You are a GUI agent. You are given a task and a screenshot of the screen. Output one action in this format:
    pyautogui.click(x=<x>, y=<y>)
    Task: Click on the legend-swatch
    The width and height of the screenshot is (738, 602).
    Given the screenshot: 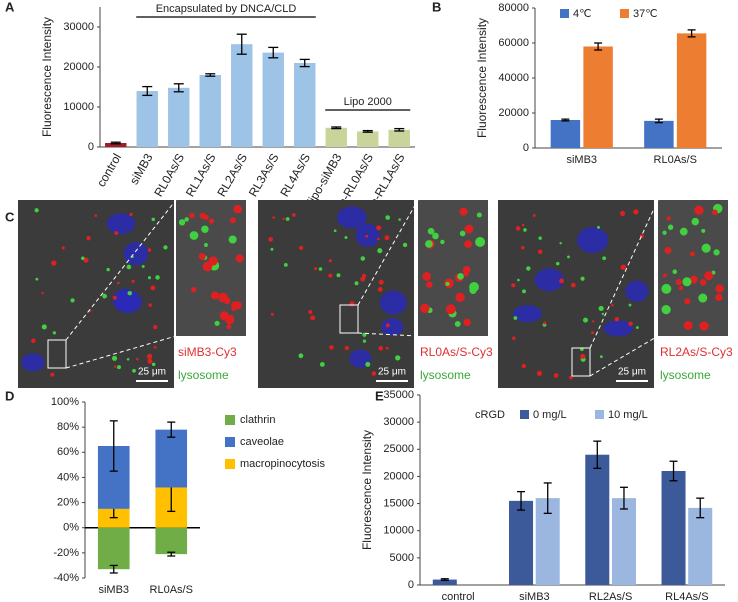 What is the action you would take?
    pyautogui.click(x=599, y=414)
    